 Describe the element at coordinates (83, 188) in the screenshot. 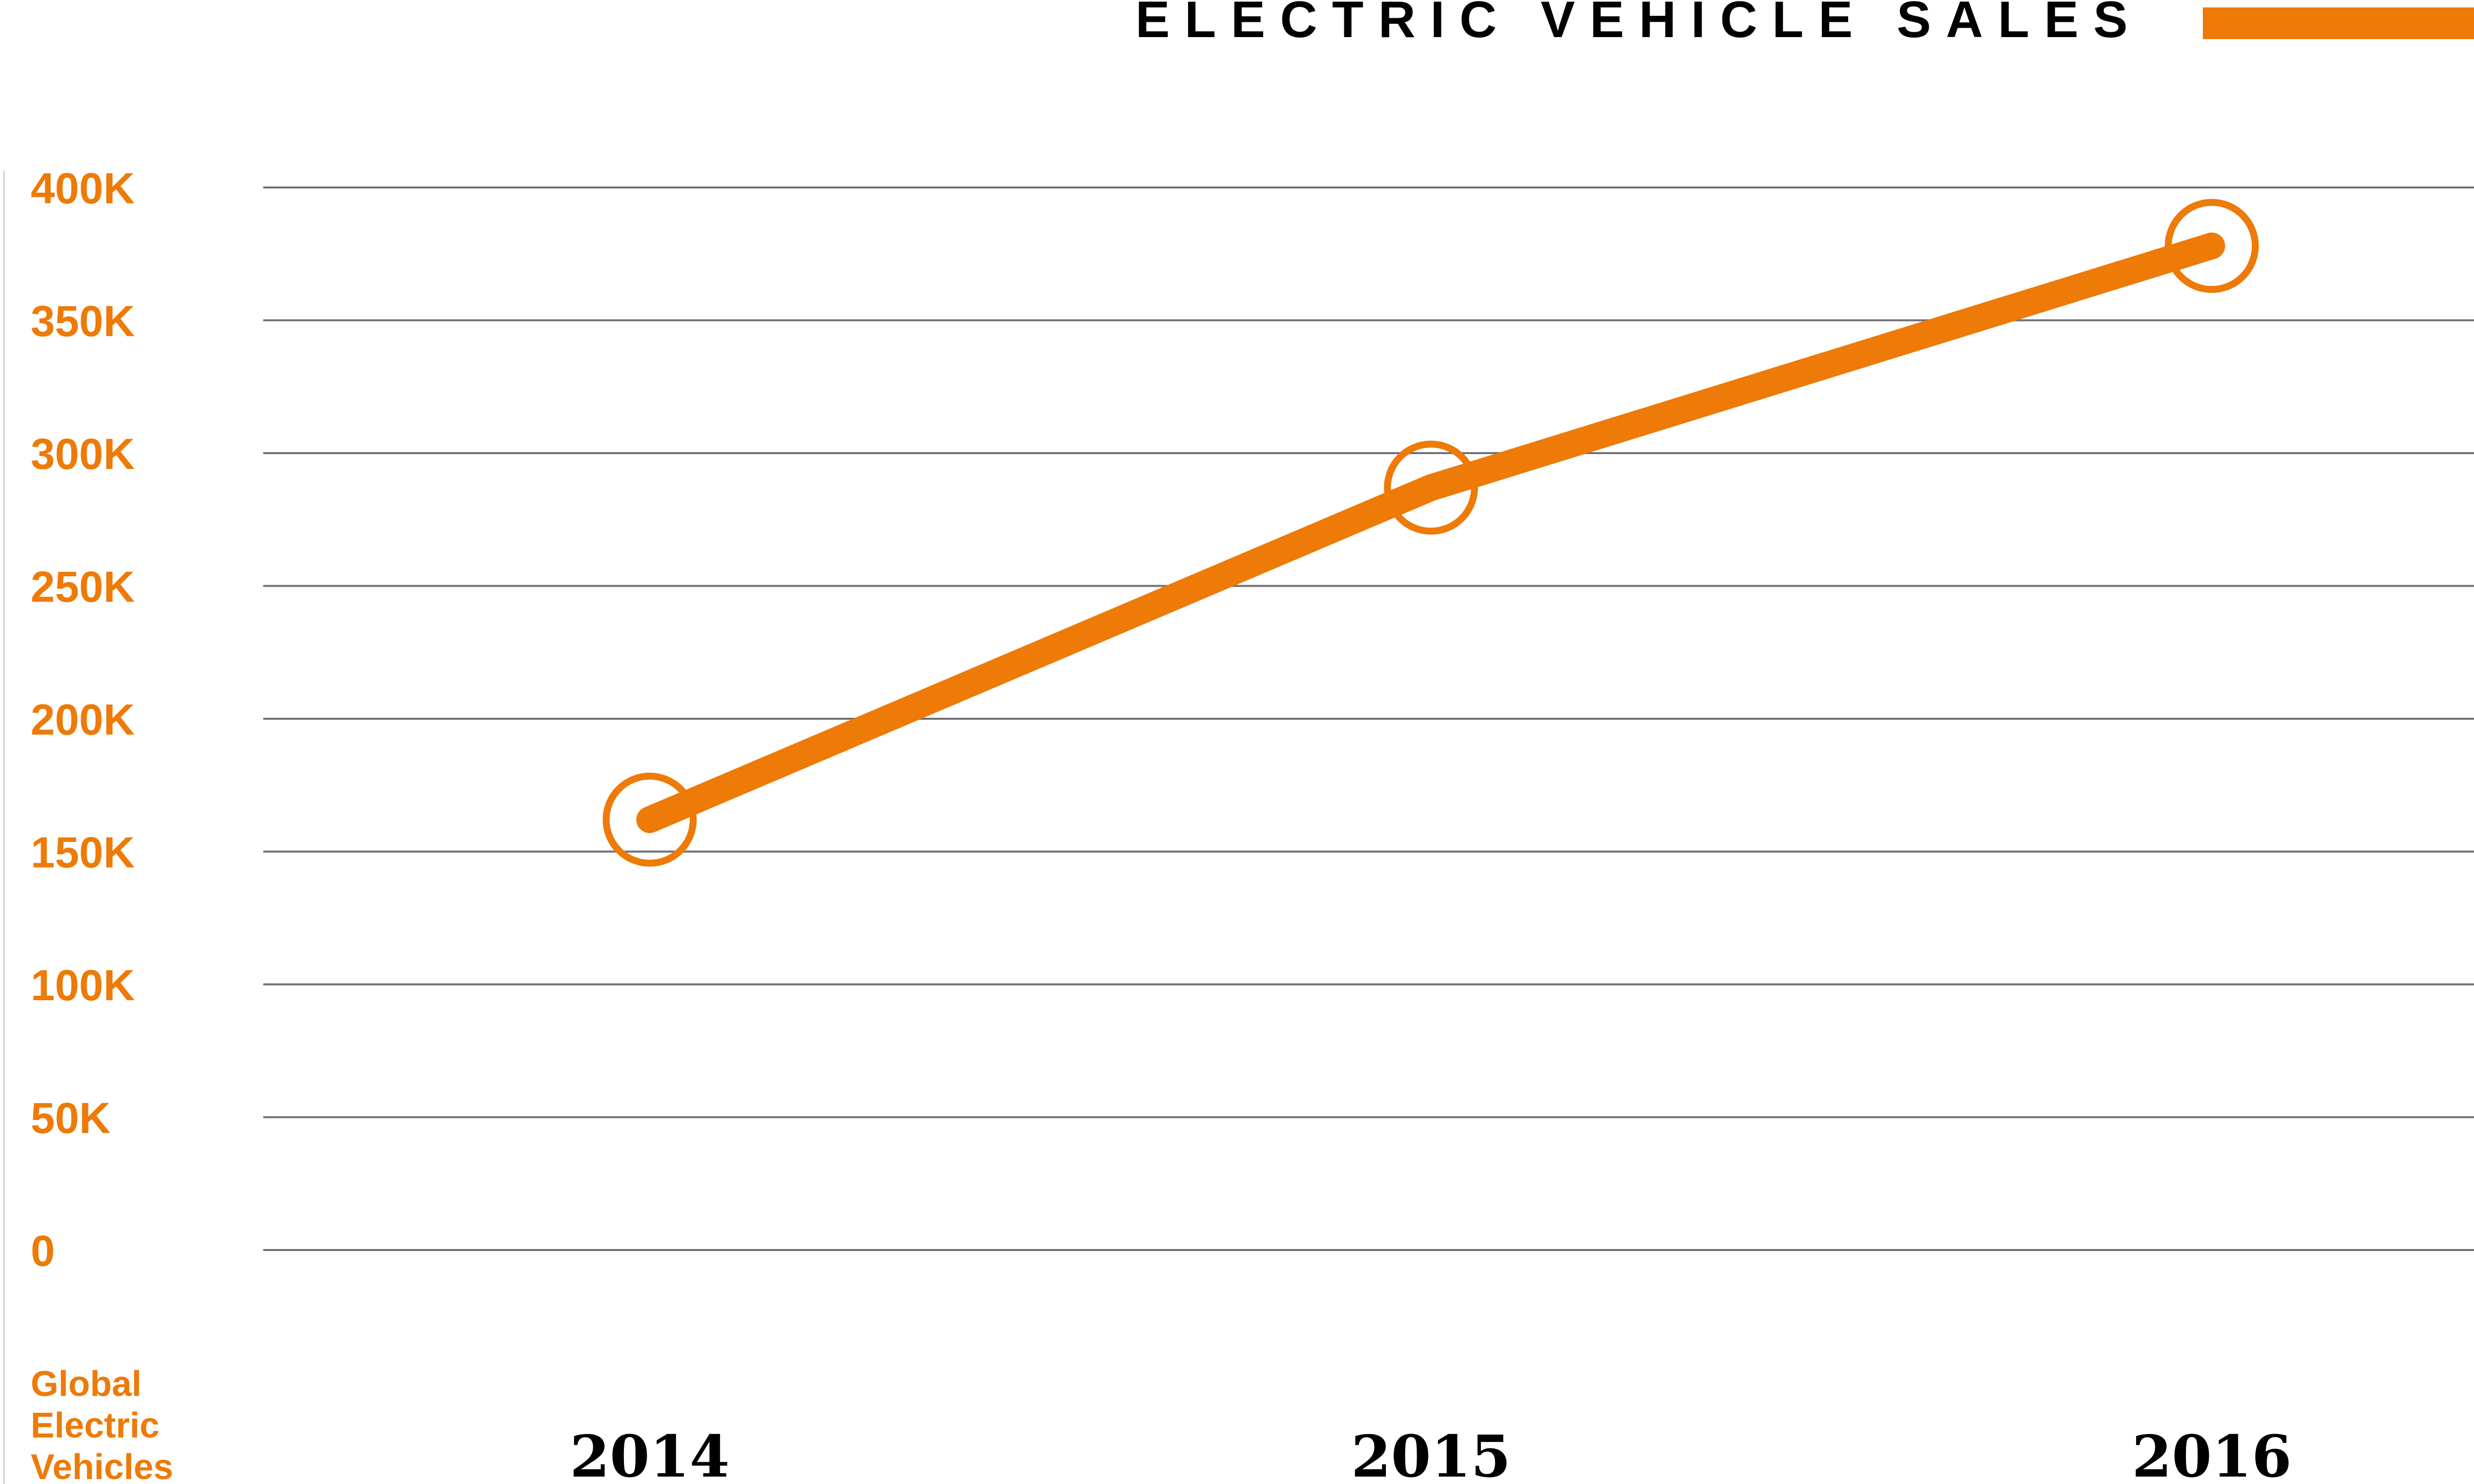

I see `y-tick-label: 400K` at that location.